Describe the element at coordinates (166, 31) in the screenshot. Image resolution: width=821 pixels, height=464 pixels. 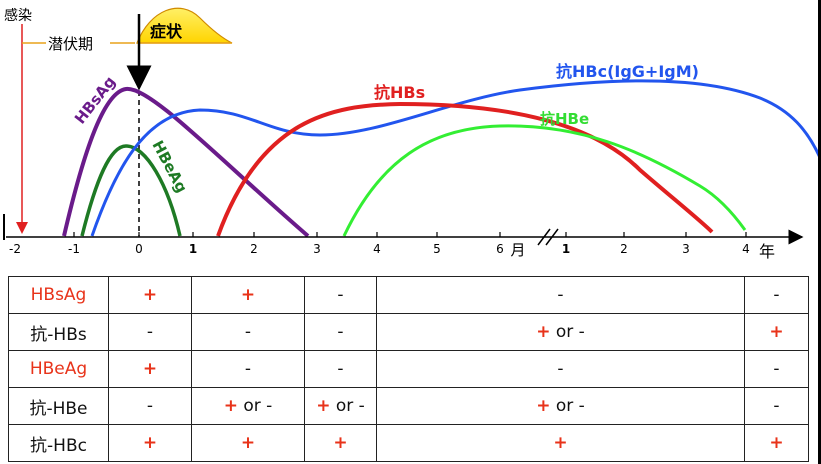
I see `symptom-label: 症状` at that location.